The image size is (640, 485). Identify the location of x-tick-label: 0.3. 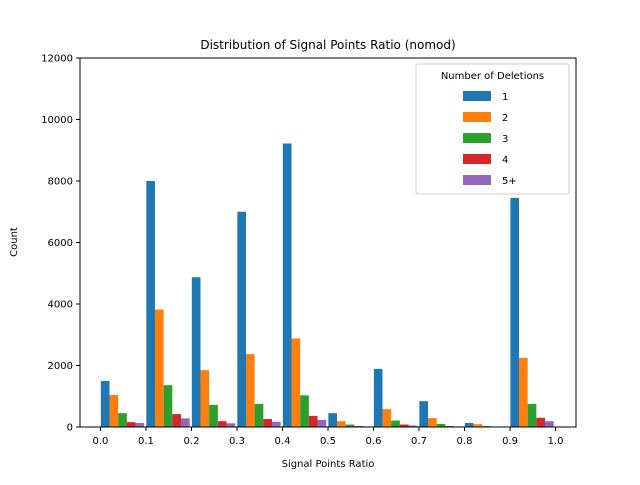
(237, 441).